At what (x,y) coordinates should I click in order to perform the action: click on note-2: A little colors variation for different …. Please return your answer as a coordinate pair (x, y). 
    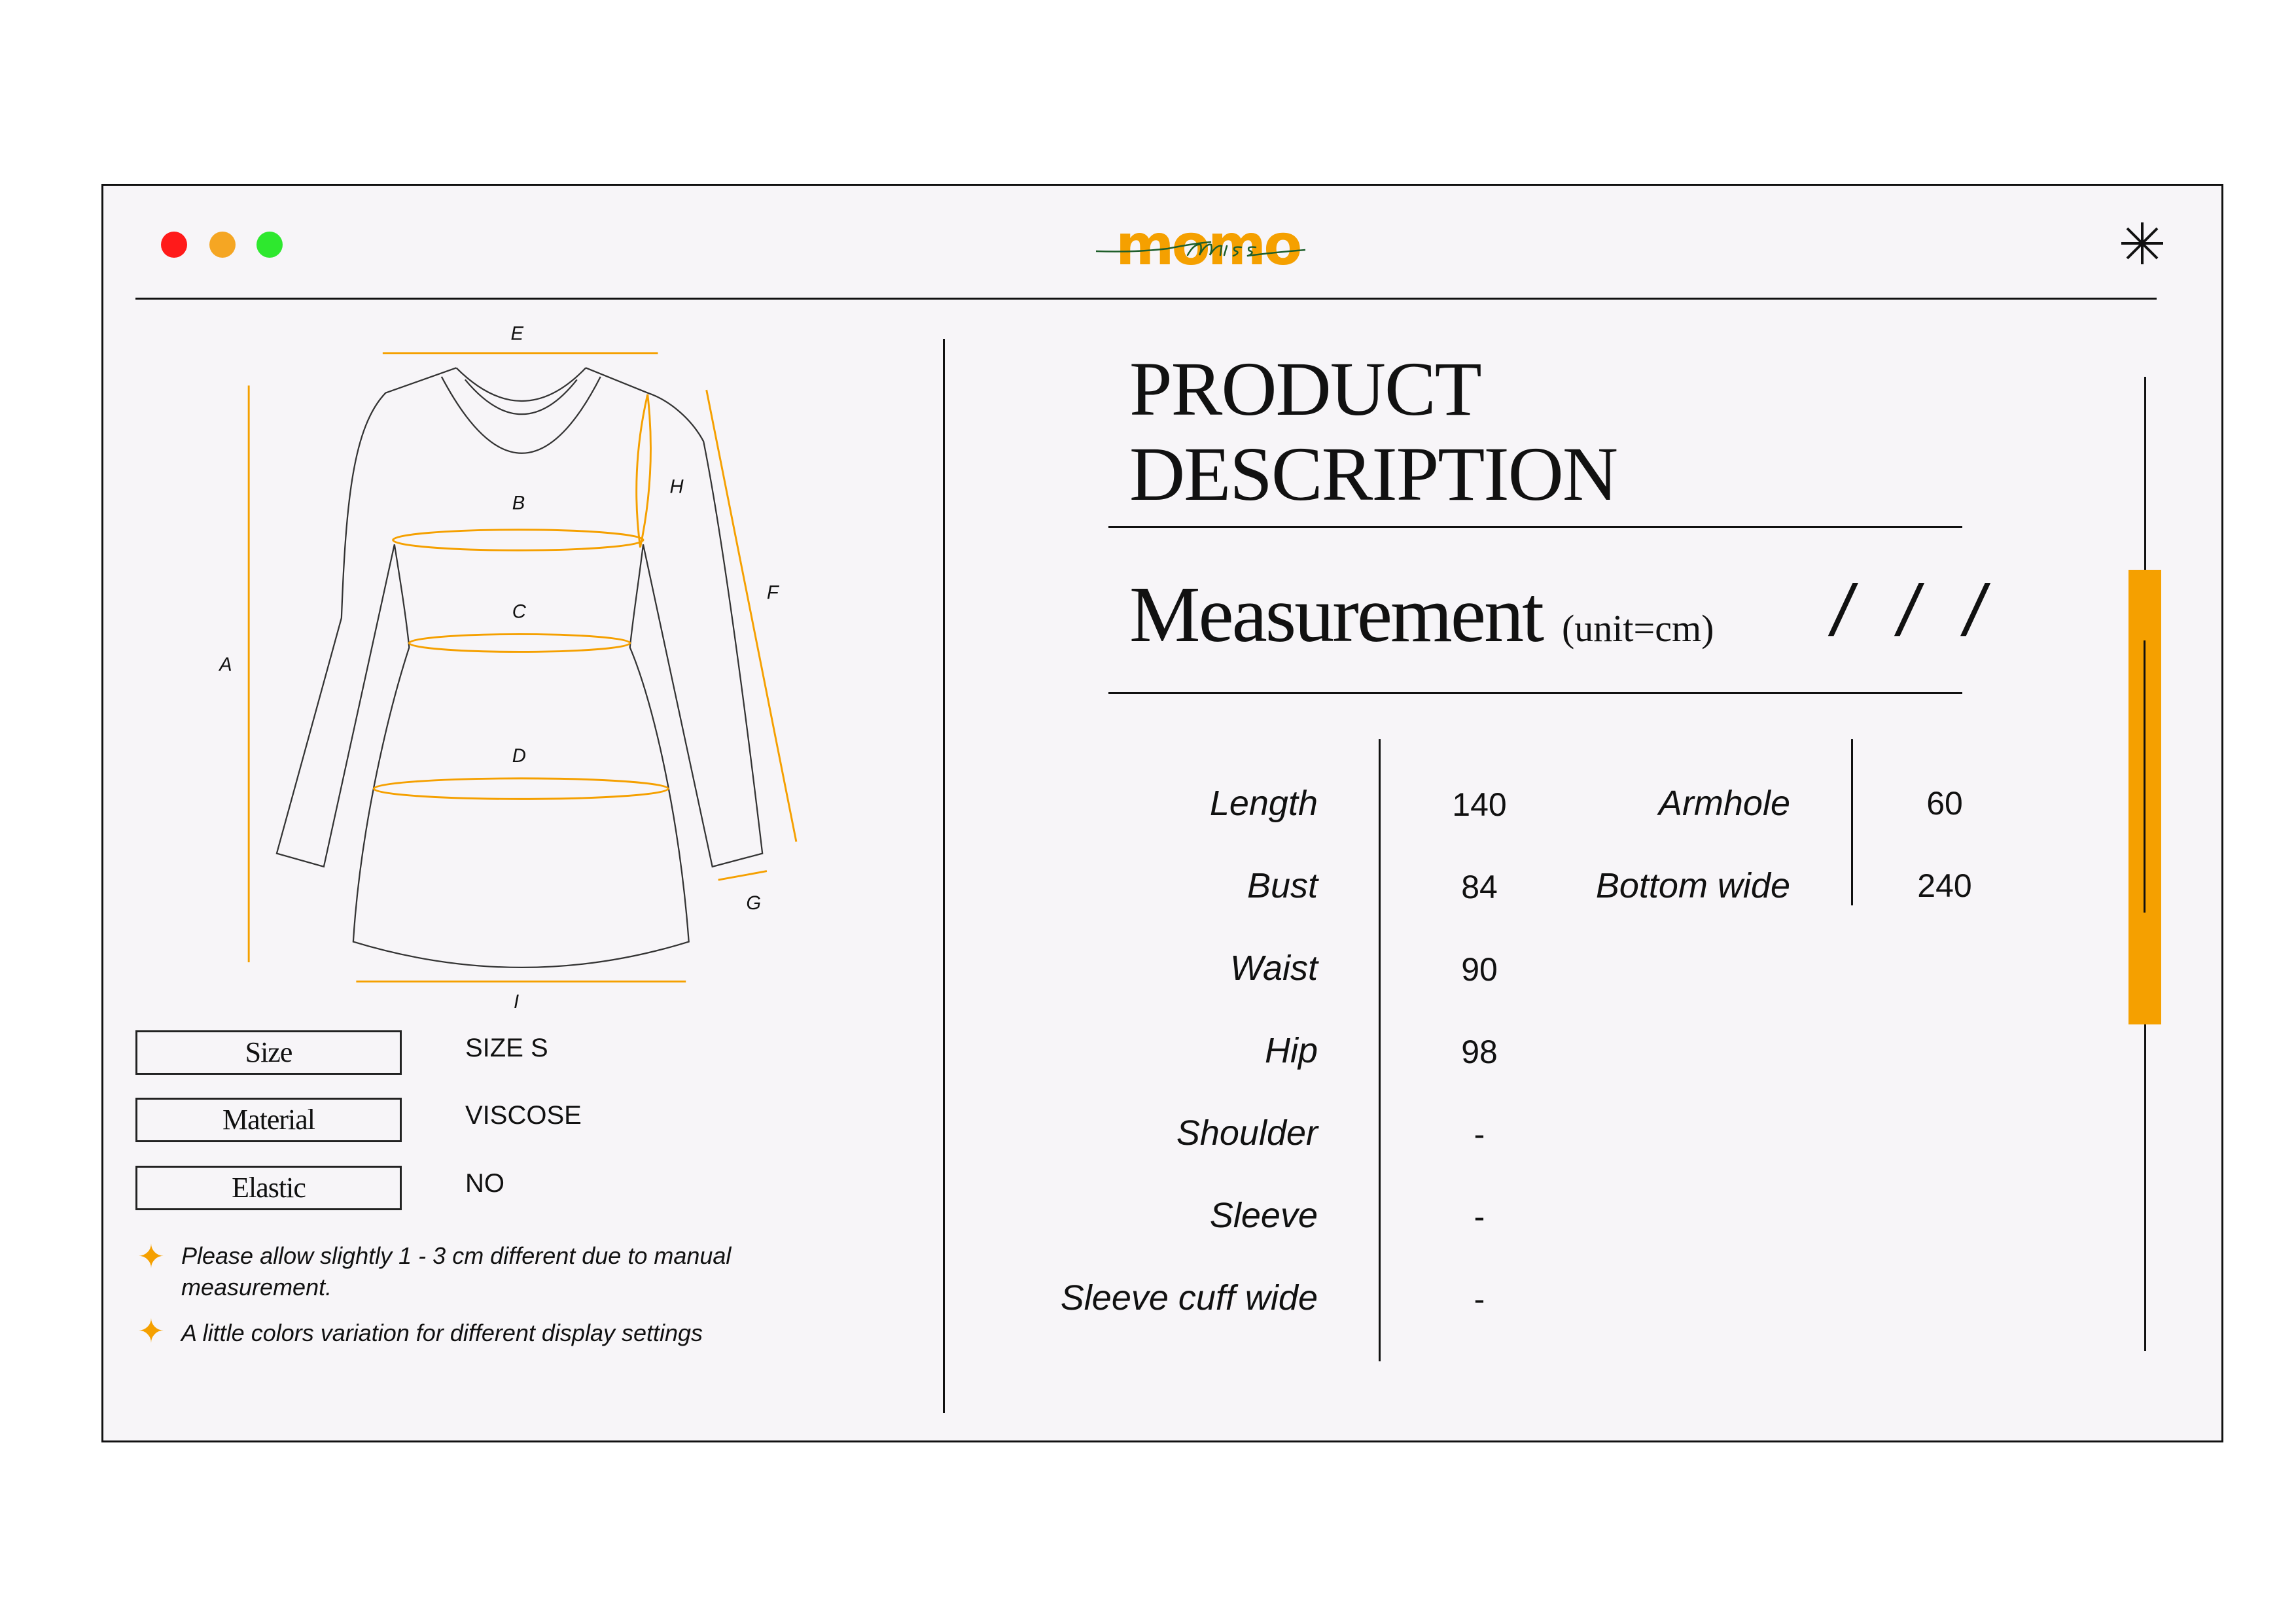
    Looking at the image, I should click on (442, 1333).